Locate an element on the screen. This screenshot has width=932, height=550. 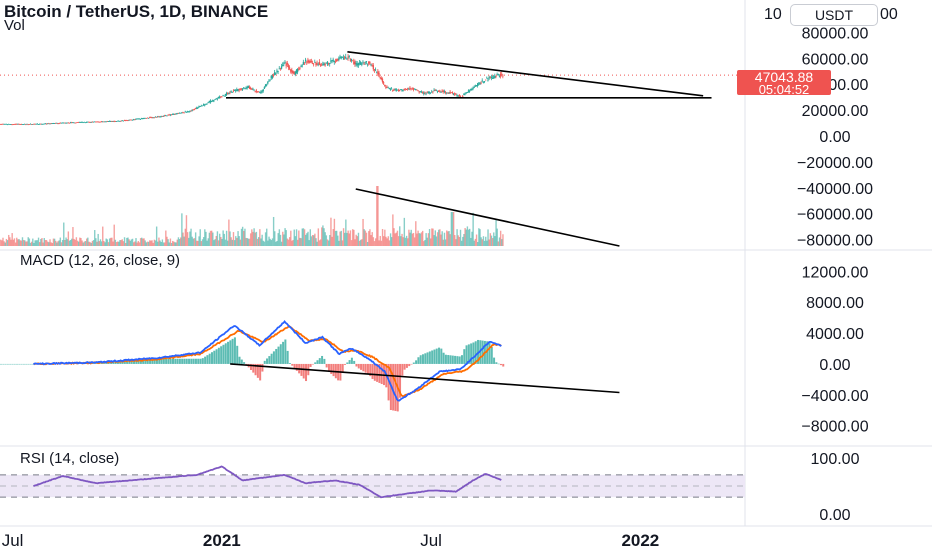
time-axis-tick: Jul is located at coordinates (13, 540).